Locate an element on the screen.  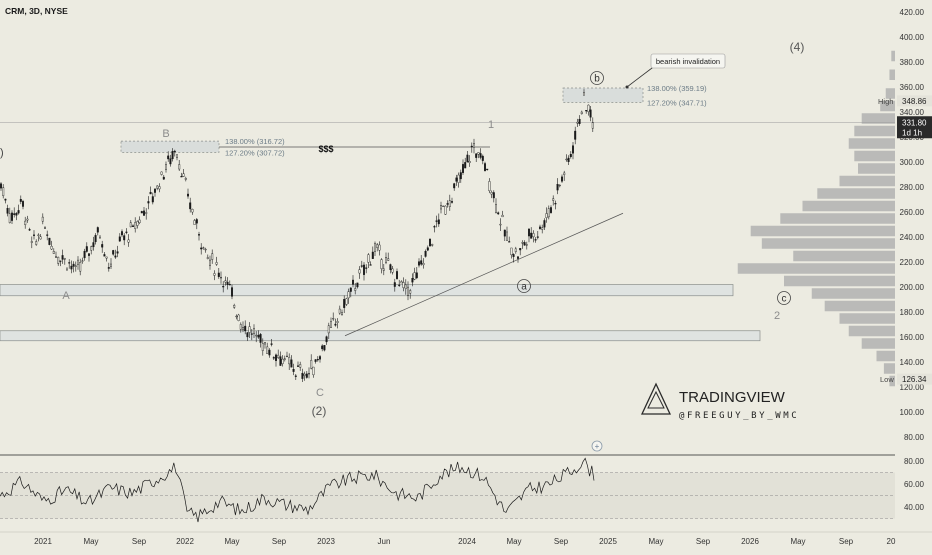
time-tick-label: 20 is located at coordinates (891, 541).